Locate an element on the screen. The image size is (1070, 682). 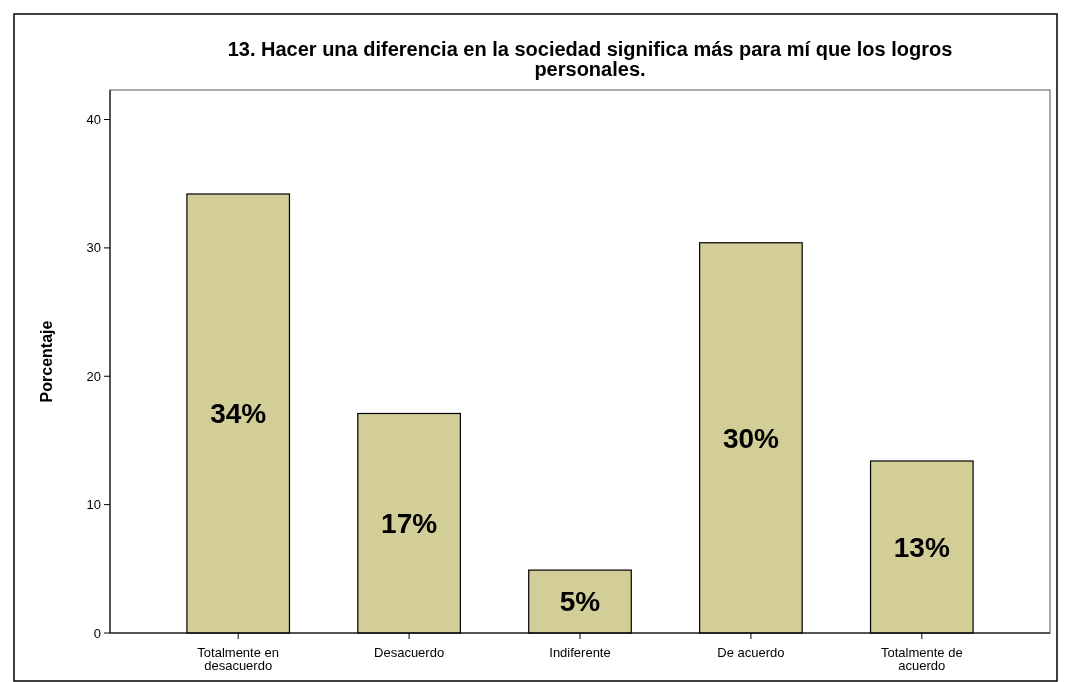
x-tick-label: Totalmente de acuerdo is located at coordinates (921, 659).